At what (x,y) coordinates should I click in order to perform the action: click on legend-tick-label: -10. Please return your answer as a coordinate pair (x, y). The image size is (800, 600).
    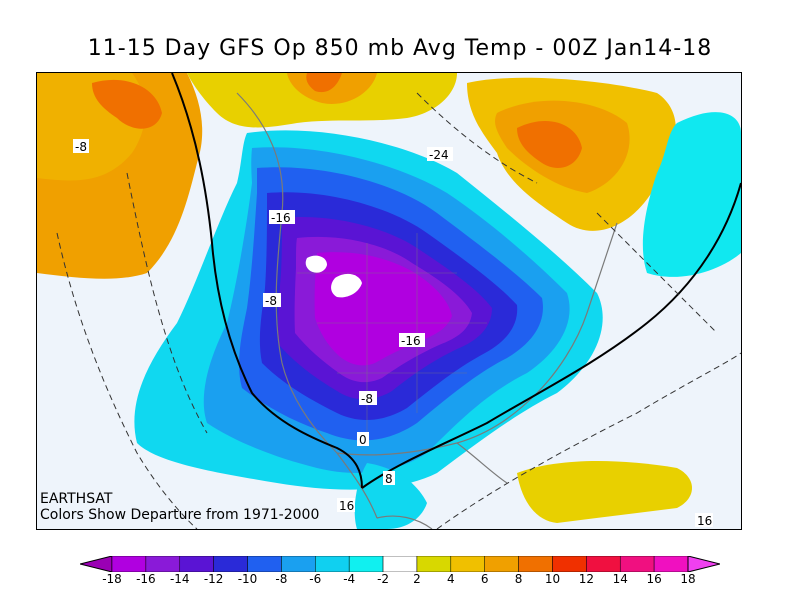
    Looking at the image, I should click on (247, 579).